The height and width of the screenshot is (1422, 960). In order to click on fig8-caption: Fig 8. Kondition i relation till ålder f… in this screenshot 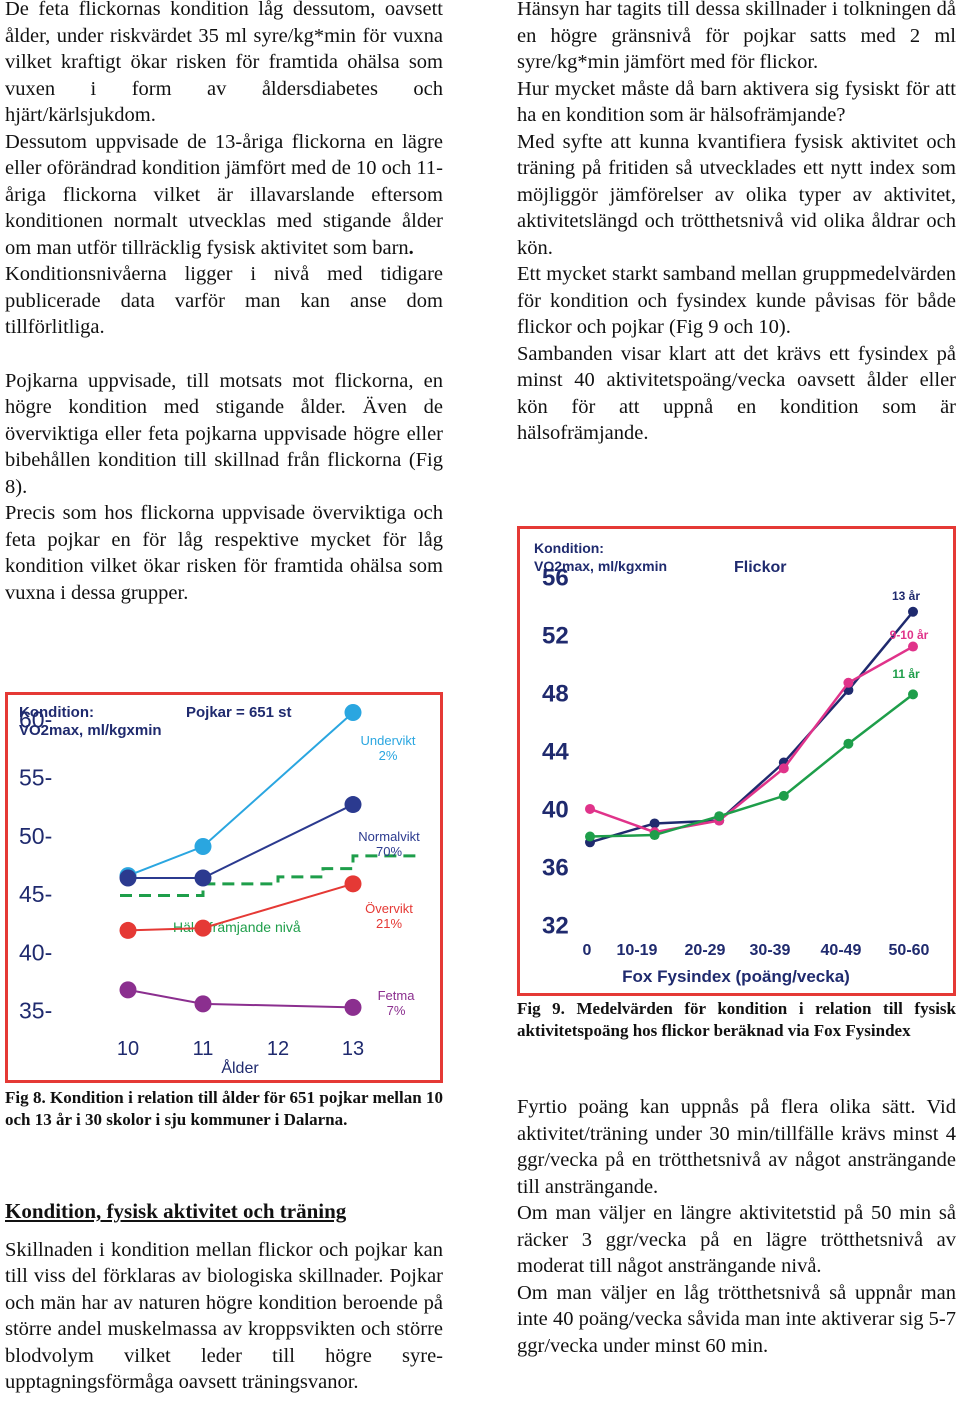, I will do `click(224, 1108)`.